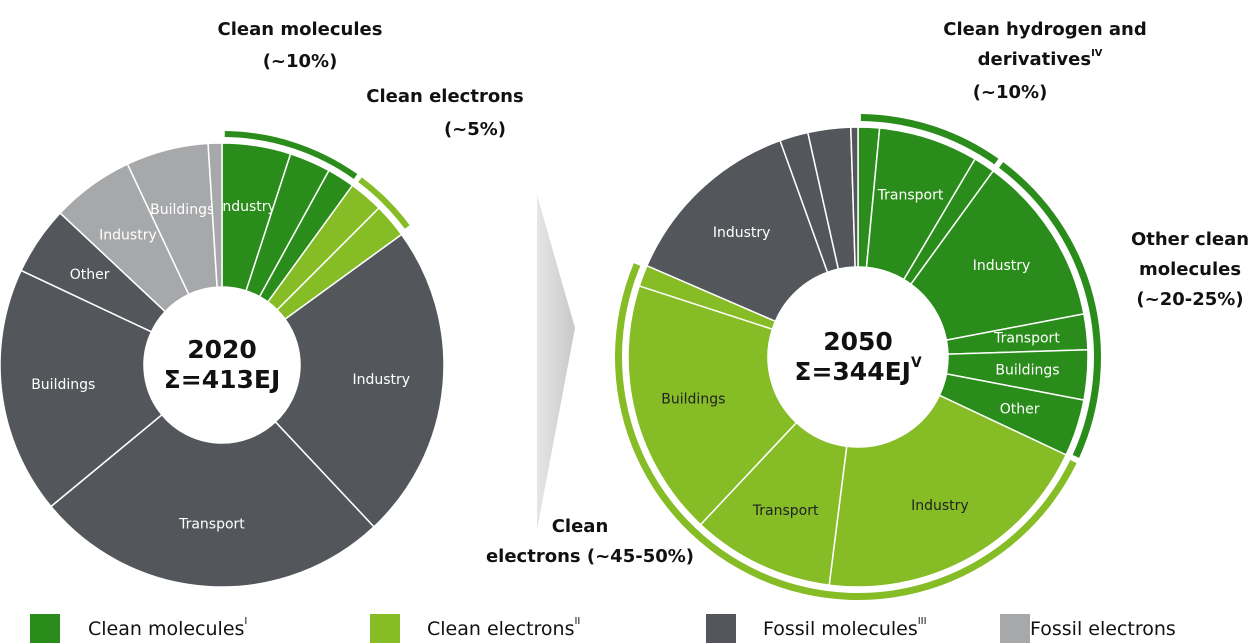  I want to click on legend-name: Fossil molecules, so click(840, 629).